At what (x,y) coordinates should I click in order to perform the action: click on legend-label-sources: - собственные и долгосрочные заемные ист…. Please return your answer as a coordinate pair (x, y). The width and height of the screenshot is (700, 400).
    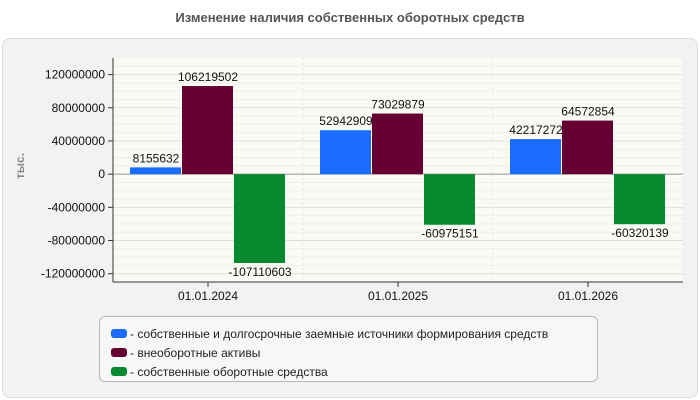
    Looking at the image, I should click on (339, 333).